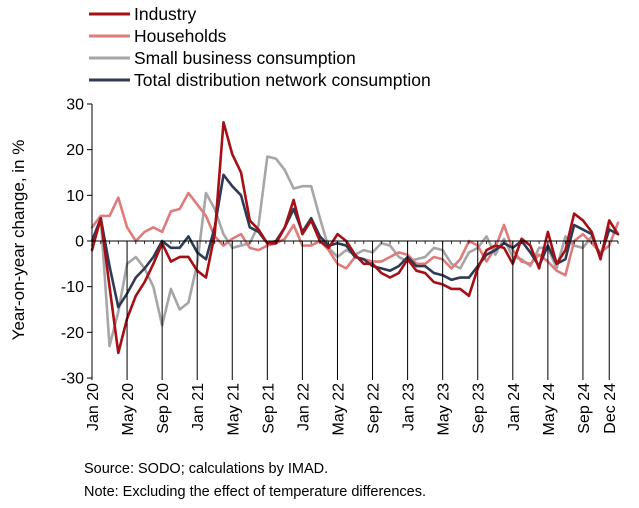  Describe the element at coordinates (198, 407) in the screenshot. I see `x-tick-label: Jan 21` at that location.